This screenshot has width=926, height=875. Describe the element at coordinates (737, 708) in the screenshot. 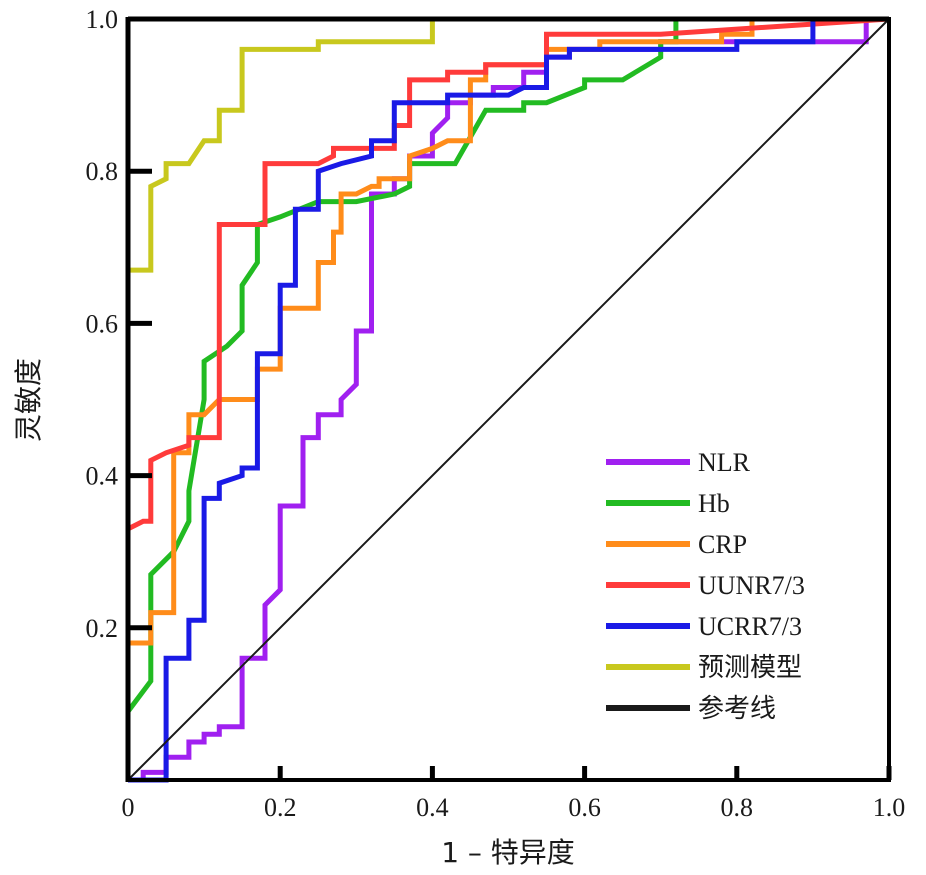

I see `legend-label-series-7: 参考线` at that location.